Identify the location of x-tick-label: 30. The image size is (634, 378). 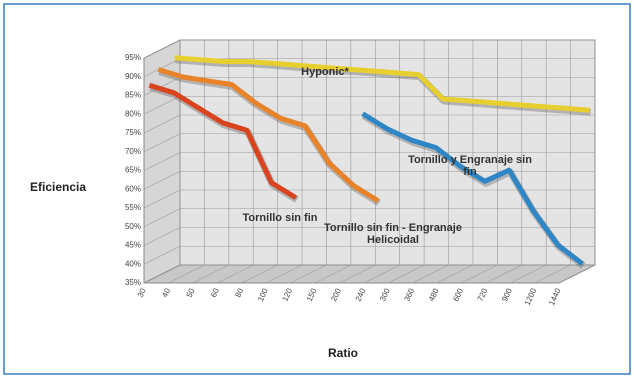
(142, 292).